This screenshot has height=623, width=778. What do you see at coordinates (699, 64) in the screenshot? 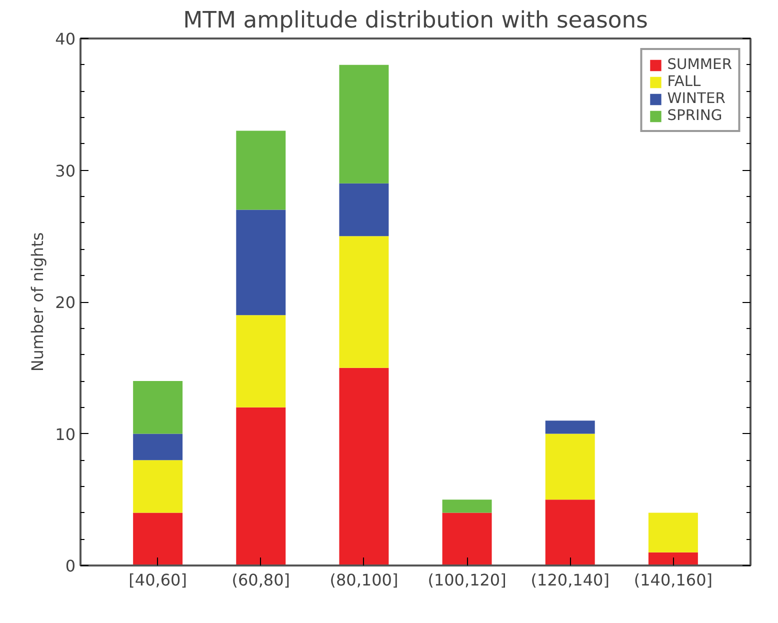
I see `legend-label: SUMMER` at bounding box center [699, 64].